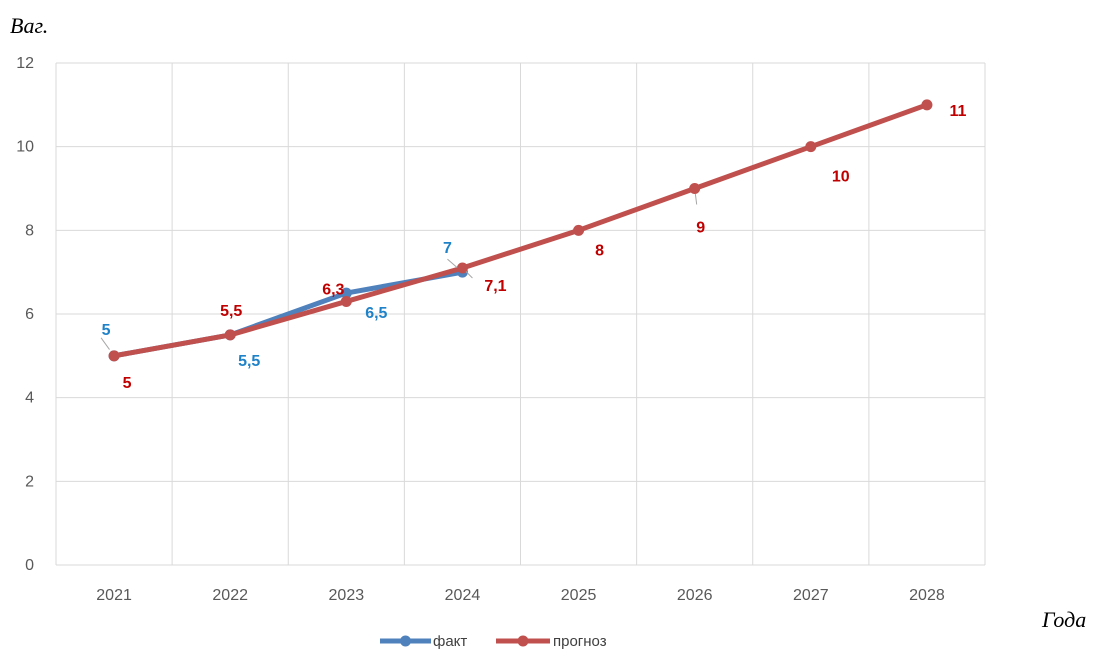  What do you see at coordinates (841, 177) in the screenshot?
I see `data-label-forecast: 10` at bounding box center [841, 177].